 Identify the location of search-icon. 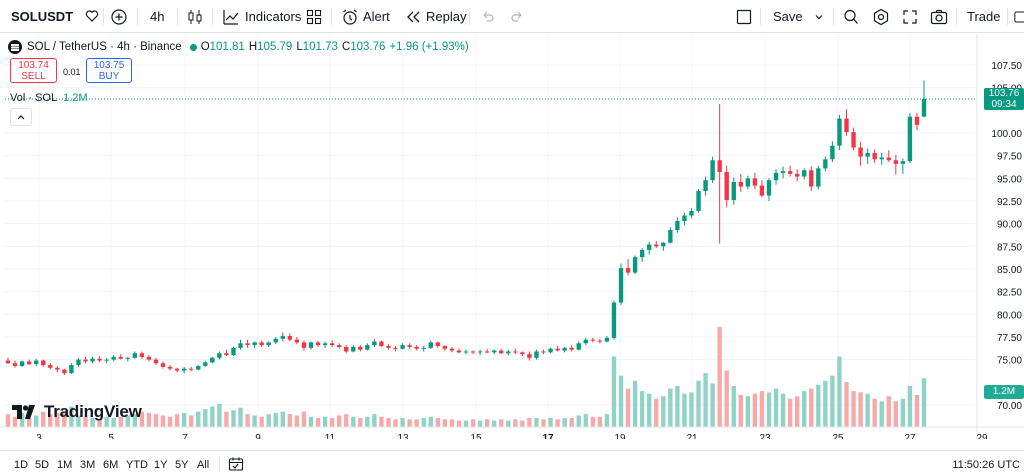
(851, 16).